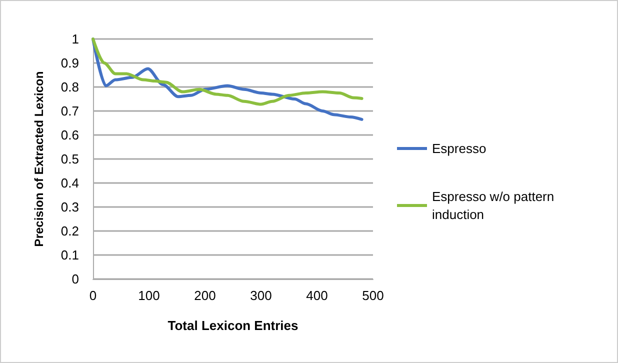 This screenshot has height=363, width=618. What do you see at coordinates (69, 207) in the screenshot?
I see `y-tick-label: 0.3` at bounding box center [69, 207].